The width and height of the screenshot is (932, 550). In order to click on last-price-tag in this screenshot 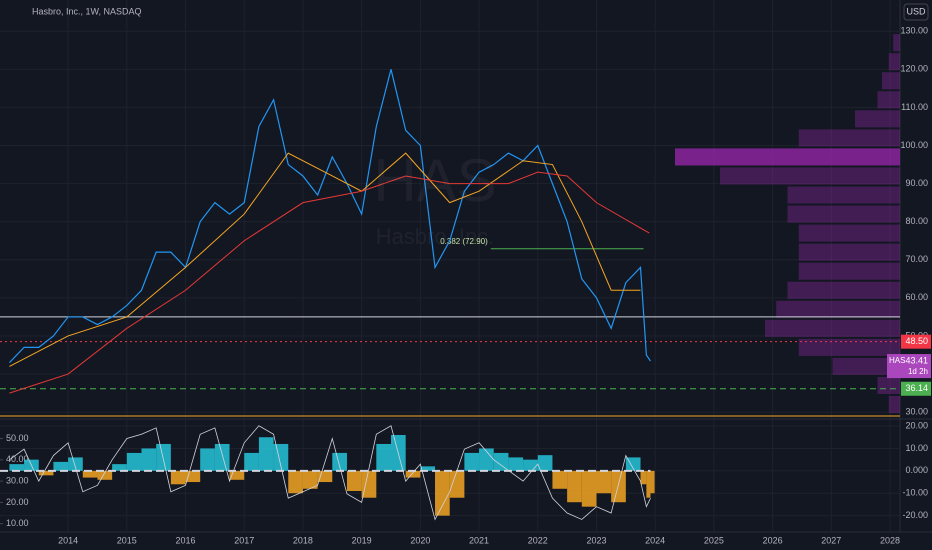, I will do `click(909, 366)`.